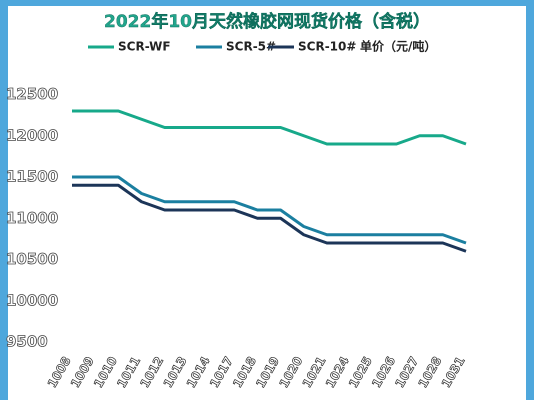  What do you see at coordinates (32, 300) in the screenshot?
I see `y-tick-label: 10000` at bounding box center [32, 300].